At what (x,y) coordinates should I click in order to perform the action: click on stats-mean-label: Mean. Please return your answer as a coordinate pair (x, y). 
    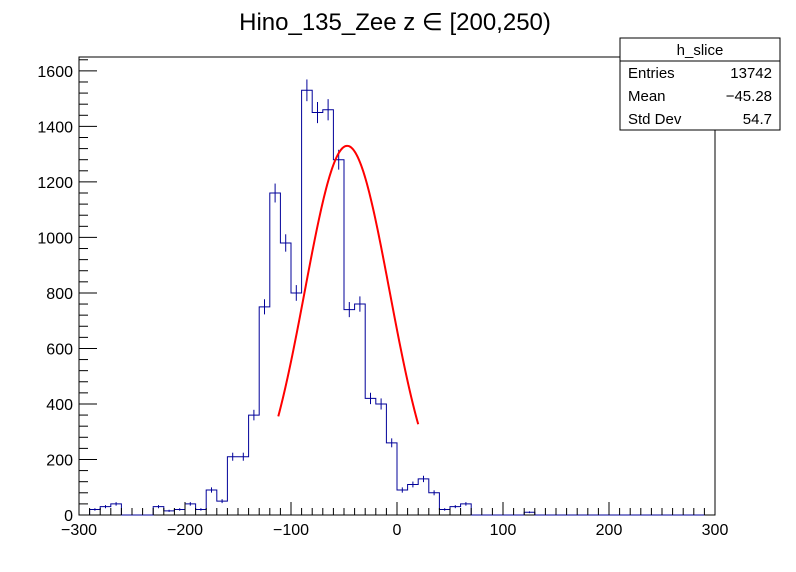
    Looking at the image, I should click on (647, 96).